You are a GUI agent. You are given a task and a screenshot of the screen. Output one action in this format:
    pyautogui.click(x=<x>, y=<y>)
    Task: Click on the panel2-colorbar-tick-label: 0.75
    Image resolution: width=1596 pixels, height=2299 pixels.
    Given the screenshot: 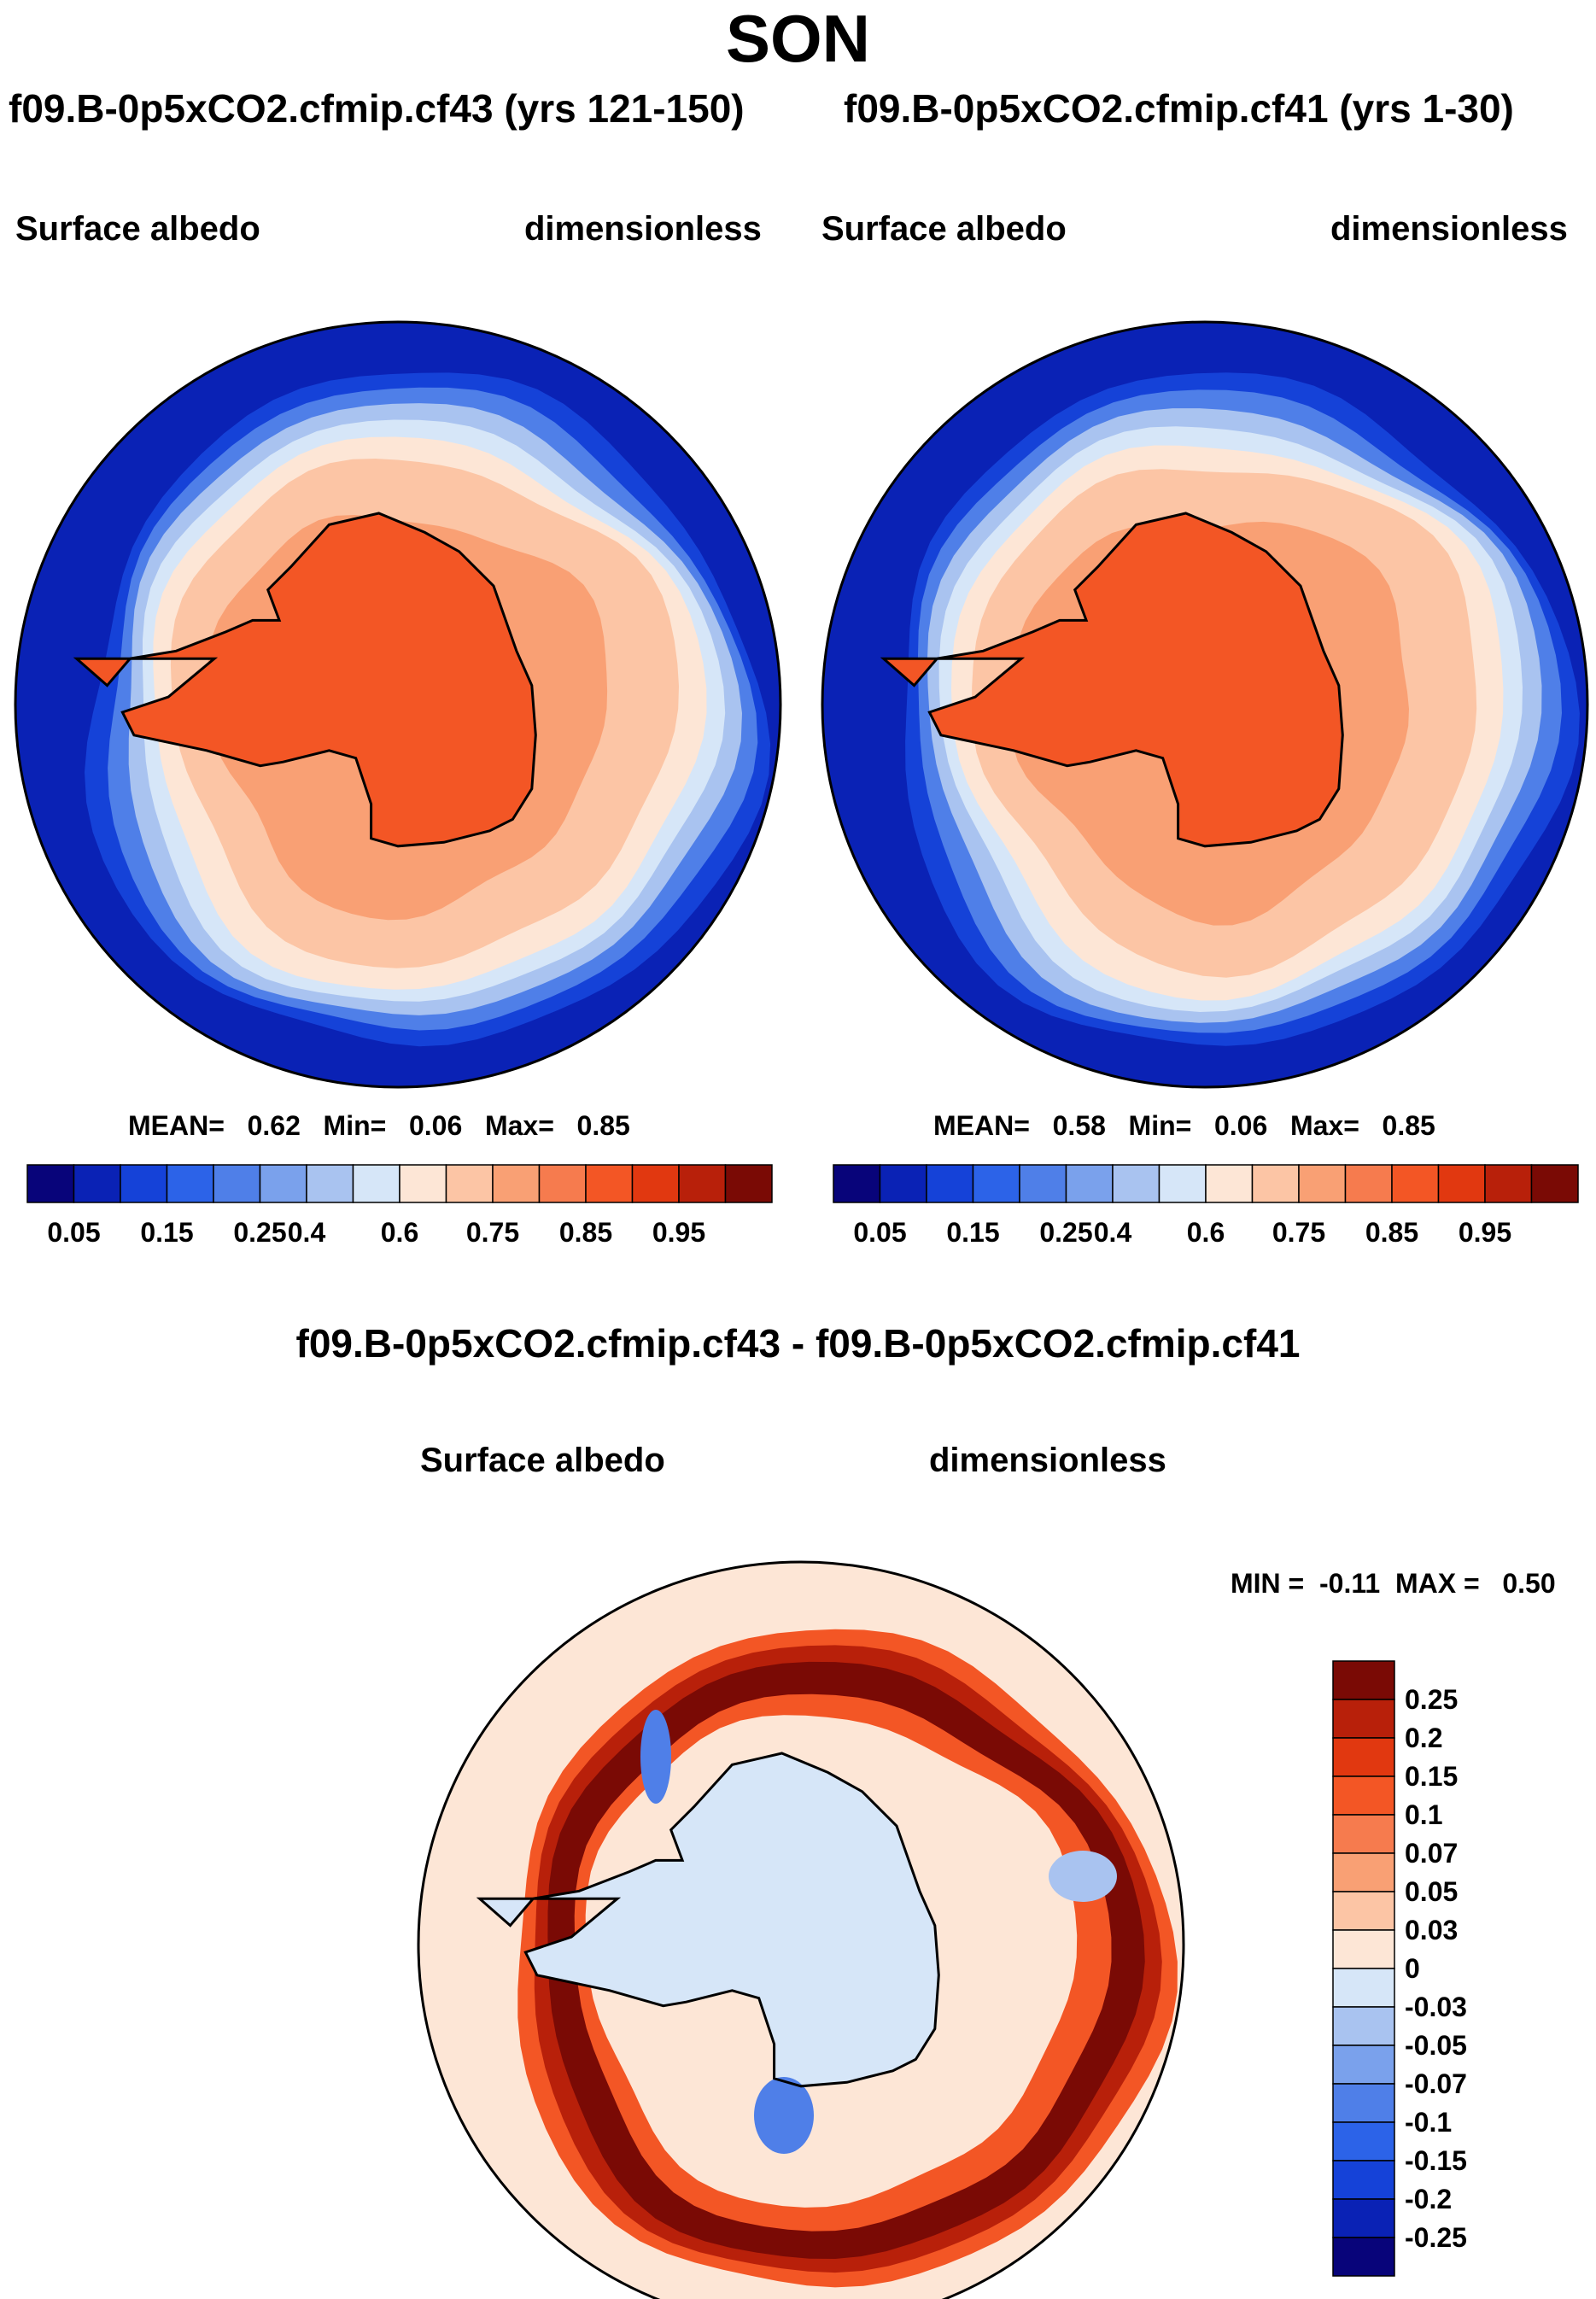 What is the action you would take?
    pyautogui.click(x=1298, y=1232)
    